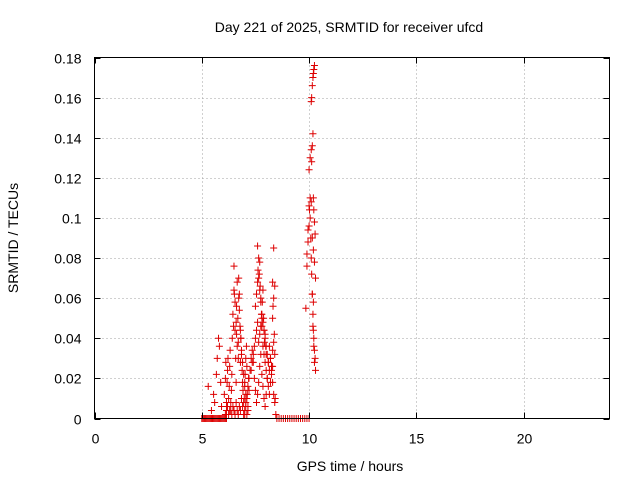 Image resolution: width=640 pixels, height=480 pixels. I want to click on y-tick-label: 0.02, so click(67, 379).